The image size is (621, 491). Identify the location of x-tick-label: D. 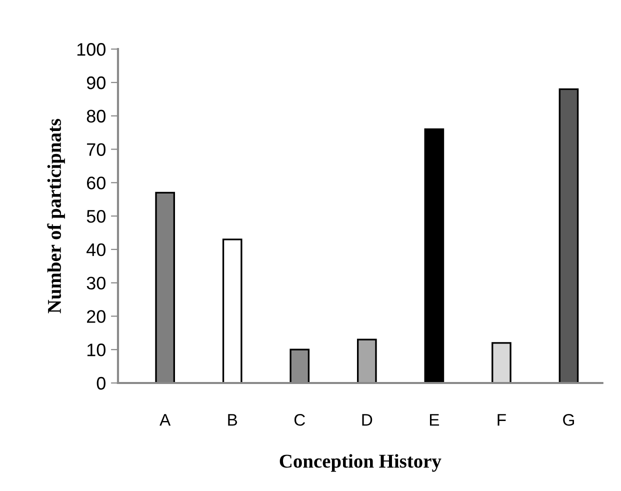
(367, 420).